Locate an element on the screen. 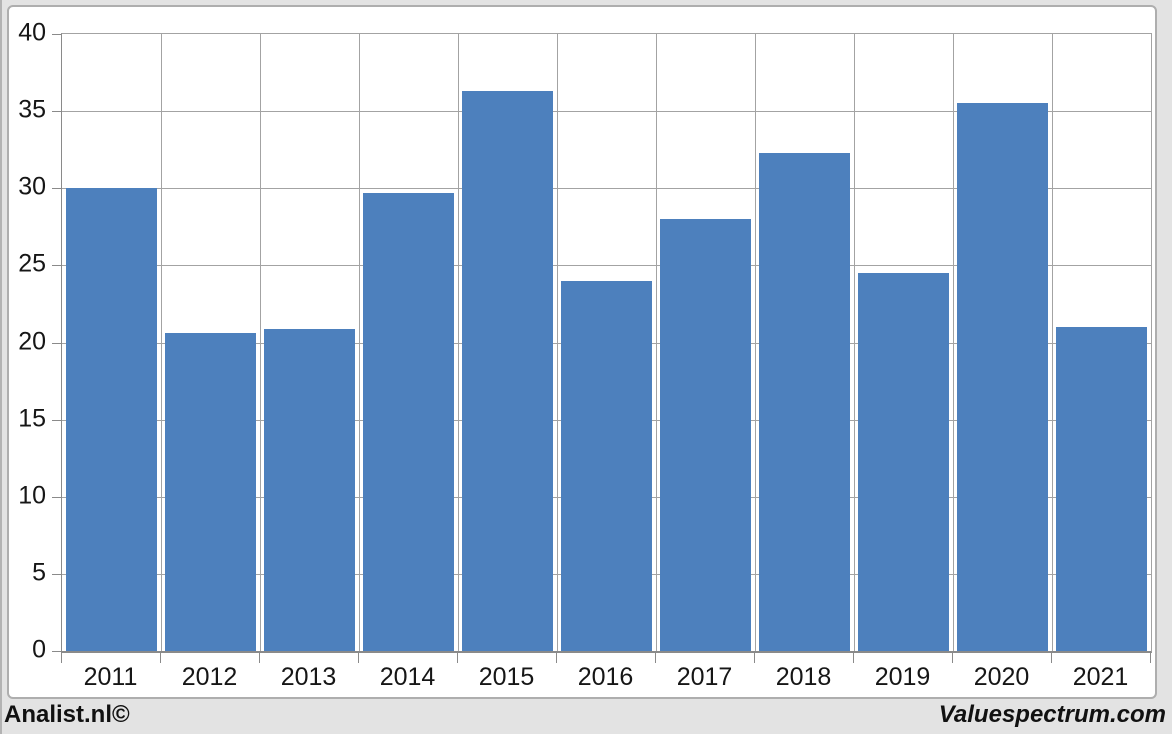 Image resolution: width=1172 pixels, height=734 pixels. bar-slot-2014 is located at coordinates (408, 342).